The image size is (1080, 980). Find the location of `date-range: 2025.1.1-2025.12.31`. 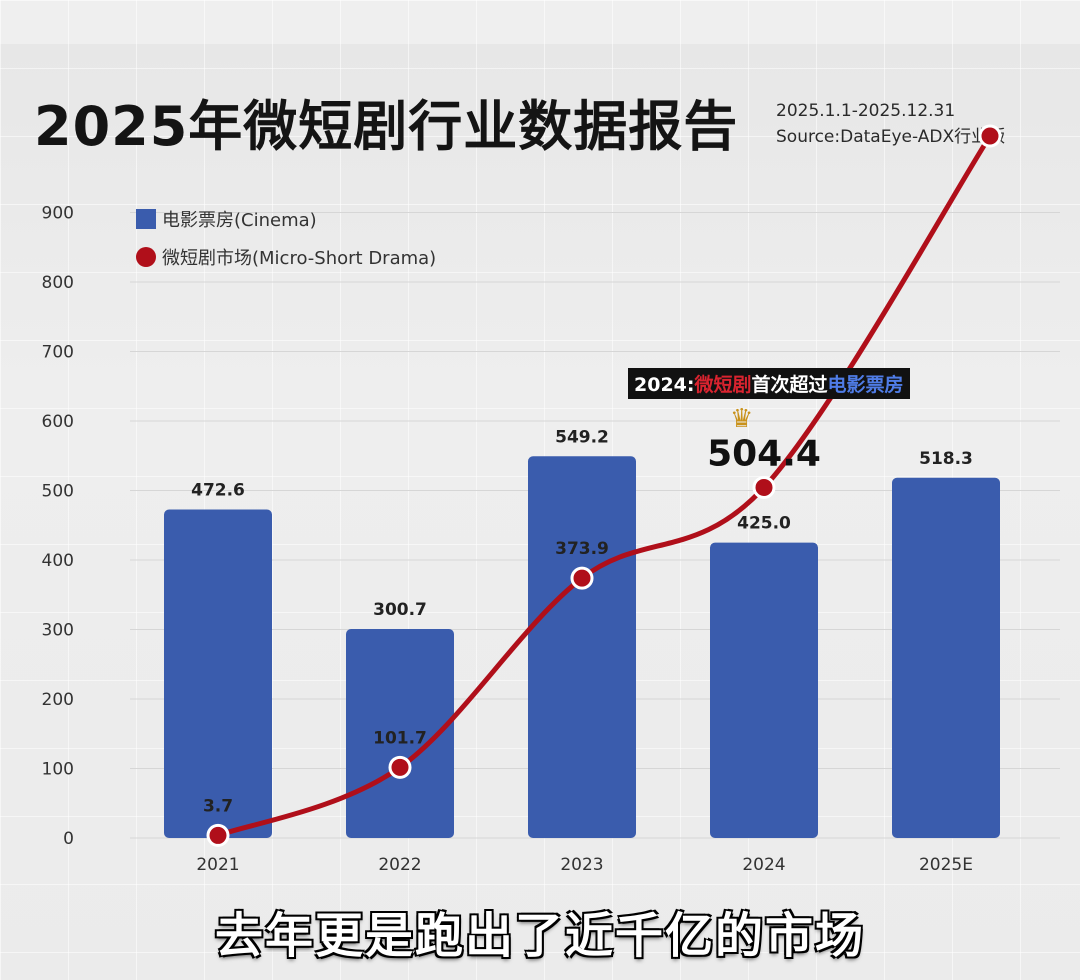

date-range: 2025.1.1-2025.12.31 is located at coordinates (866, 111).